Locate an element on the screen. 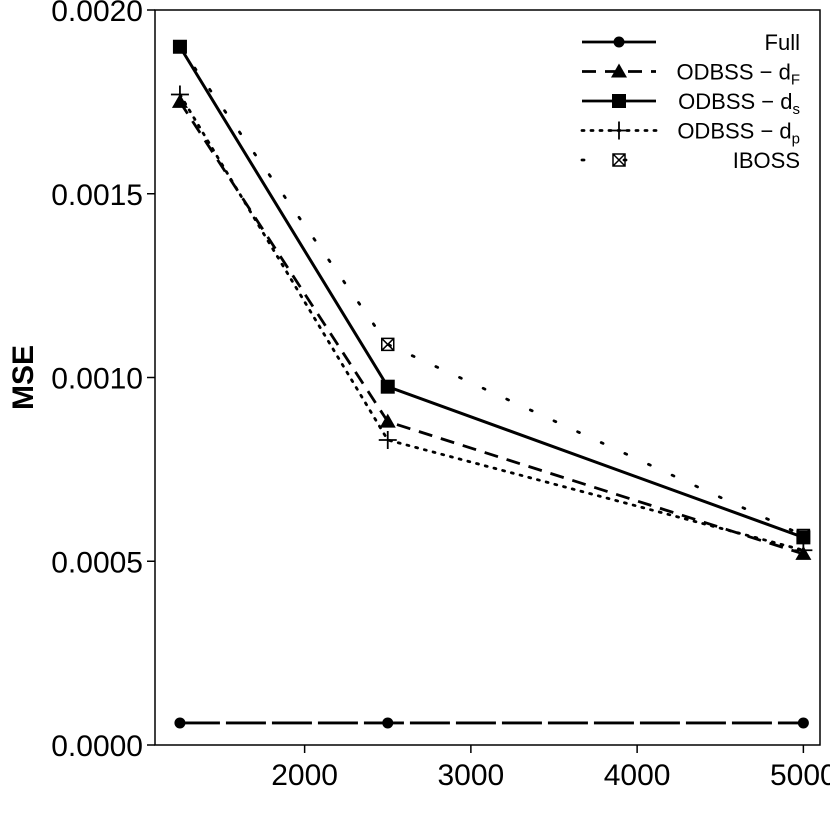 This screenshot has width=830, height=830. legend-label-full: Full is located at coordinates (782, 42).